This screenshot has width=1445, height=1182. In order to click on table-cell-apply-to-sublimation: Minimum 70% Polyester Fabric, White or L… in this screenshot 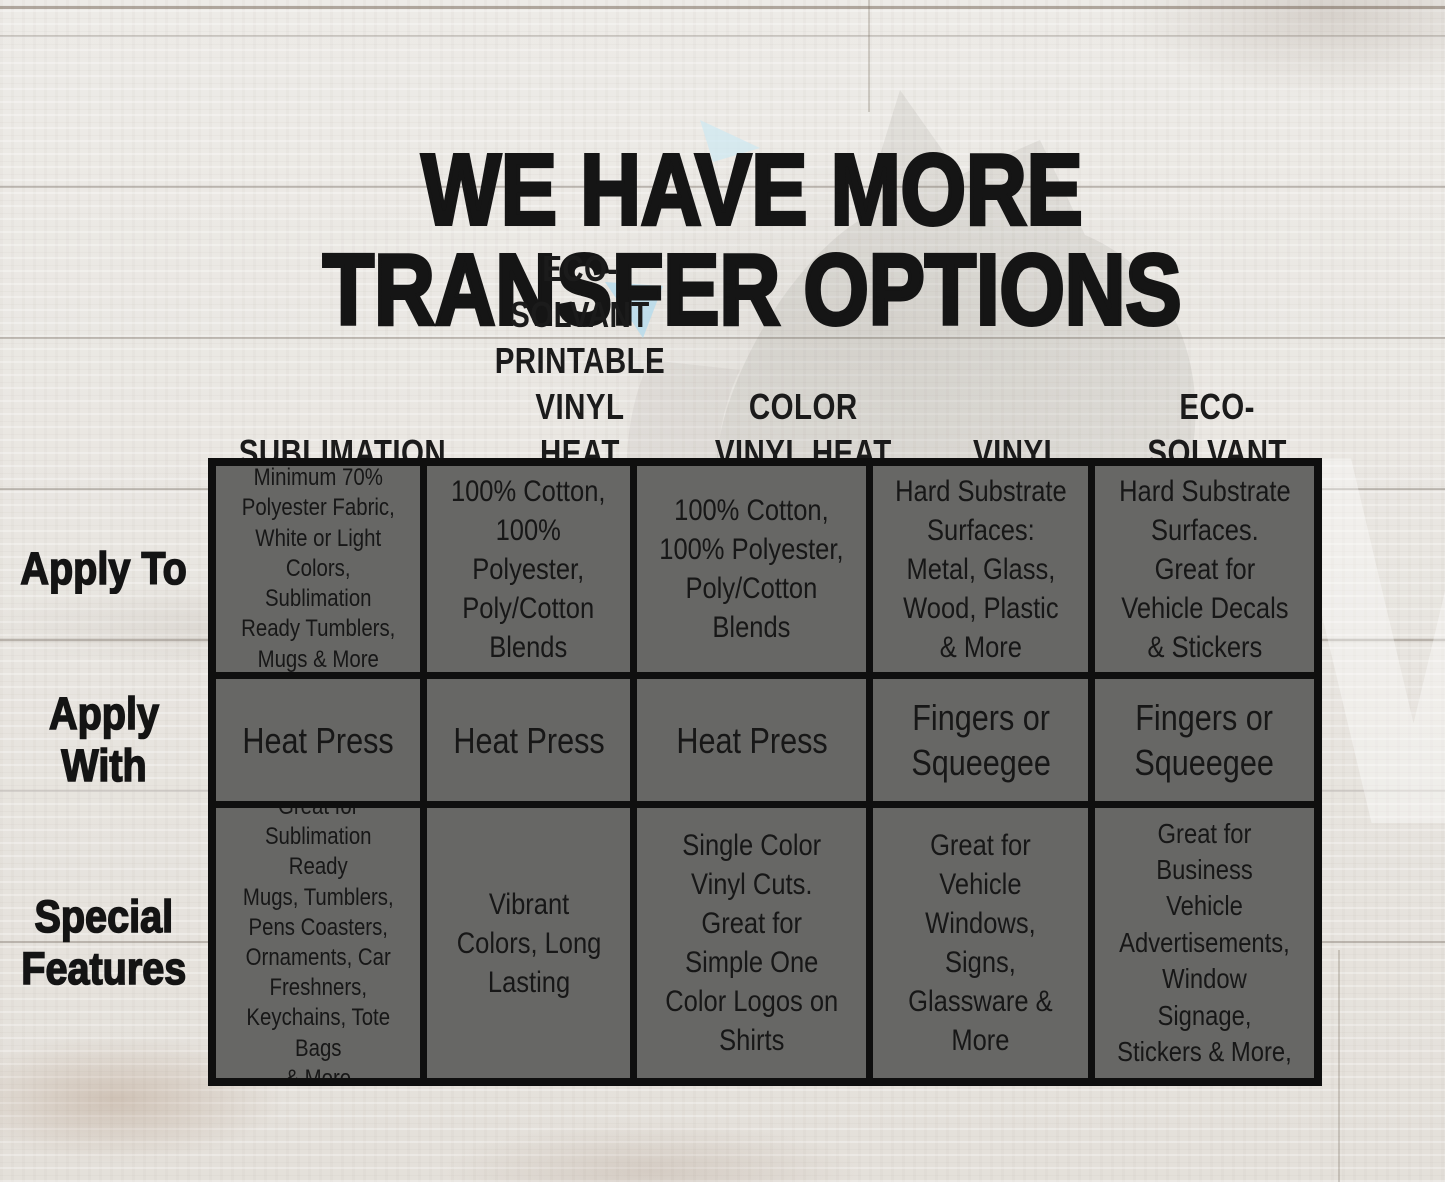, I will do `click(318, 569)`.